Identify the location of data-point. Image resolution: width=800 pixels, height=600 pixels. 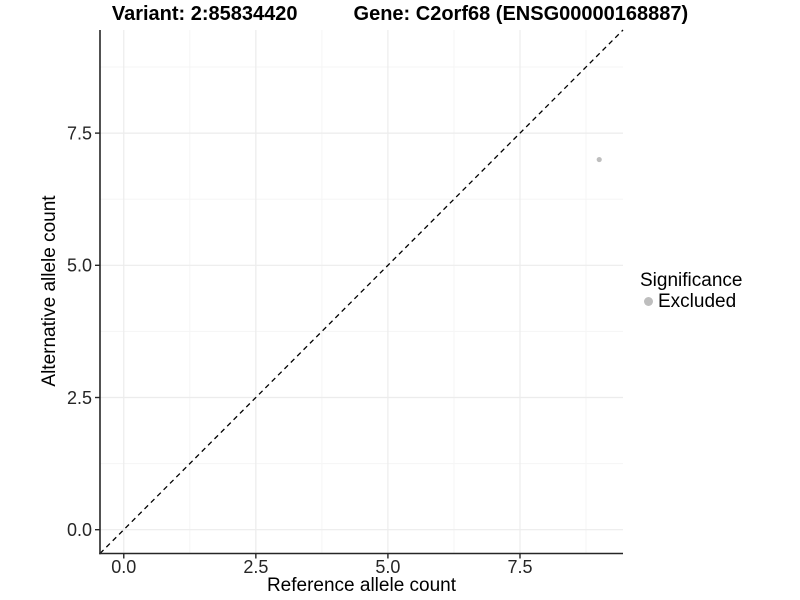
(599, 159).